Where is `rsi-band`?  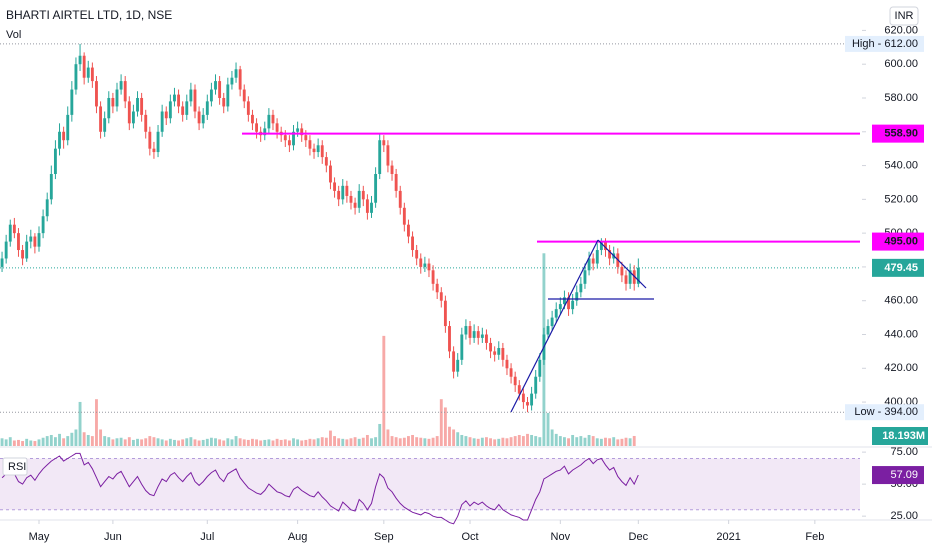
rsi-band is located at coordinates (430, 484).